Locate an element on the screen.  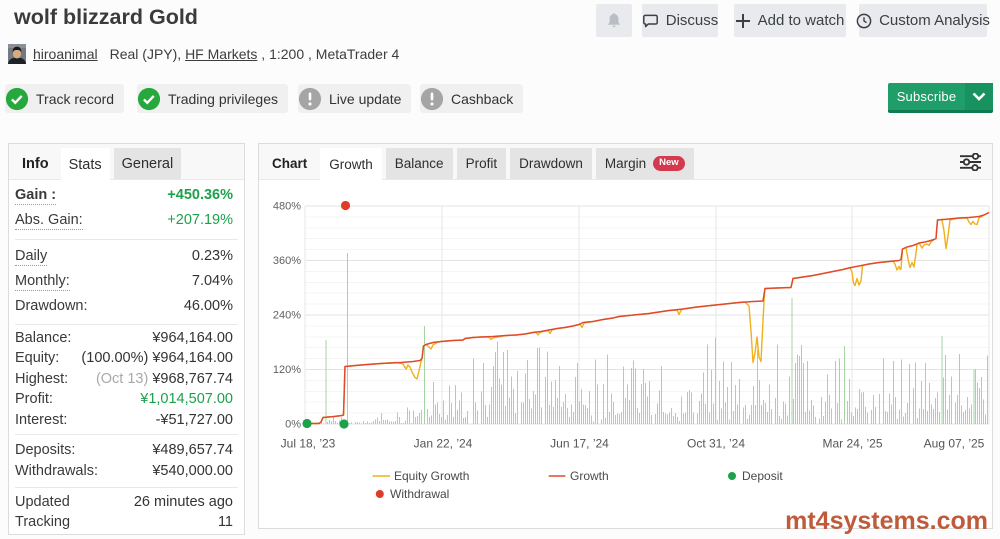
svg-text: Deposit is located at coordinates (762, 476).